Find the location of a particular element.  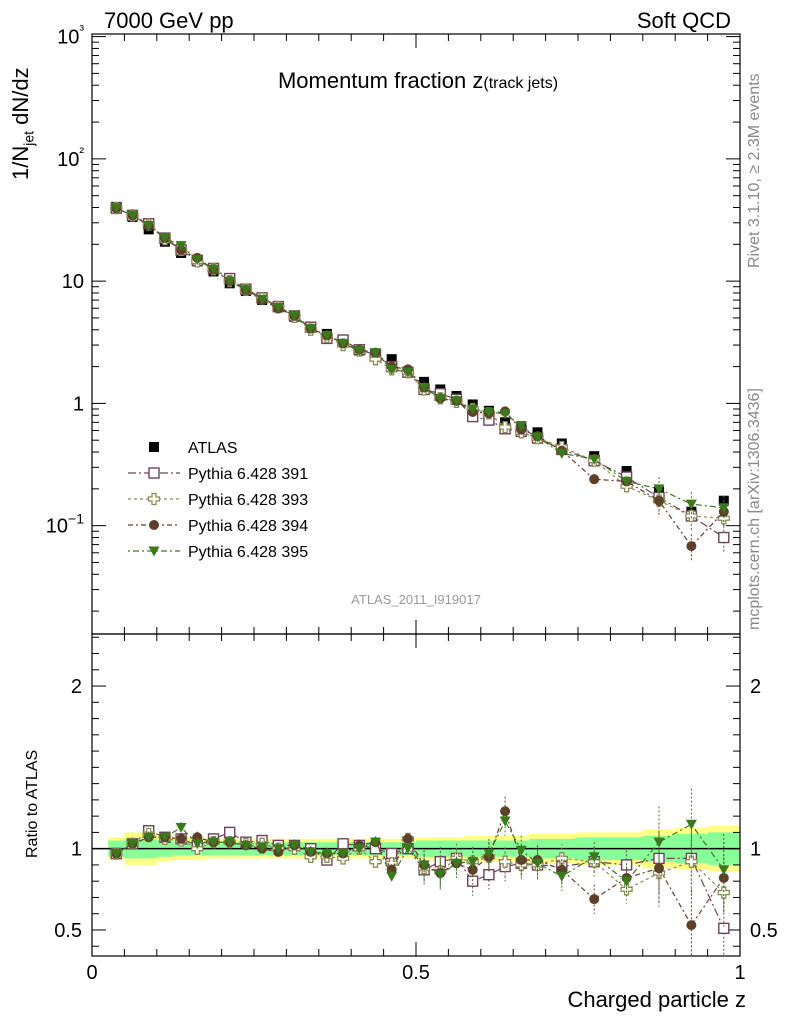

legend-marker-p394 is located at coordinates (154, 525).